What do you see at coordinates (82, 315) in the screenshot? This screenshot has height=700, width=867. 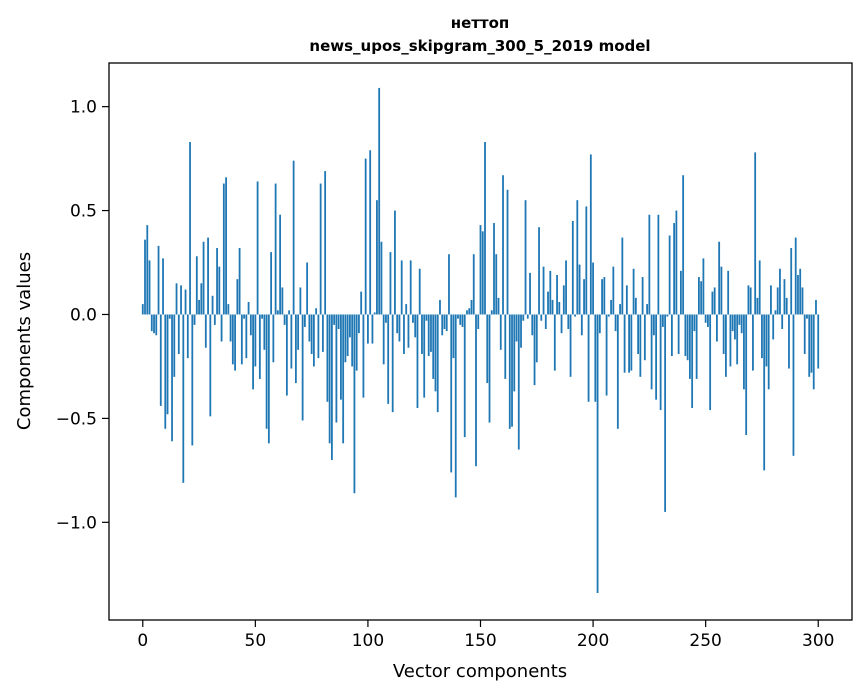 I see `y-axis: −1.0 −0.5 0.0 0.5 1.0` at bounding box center [82, 315].